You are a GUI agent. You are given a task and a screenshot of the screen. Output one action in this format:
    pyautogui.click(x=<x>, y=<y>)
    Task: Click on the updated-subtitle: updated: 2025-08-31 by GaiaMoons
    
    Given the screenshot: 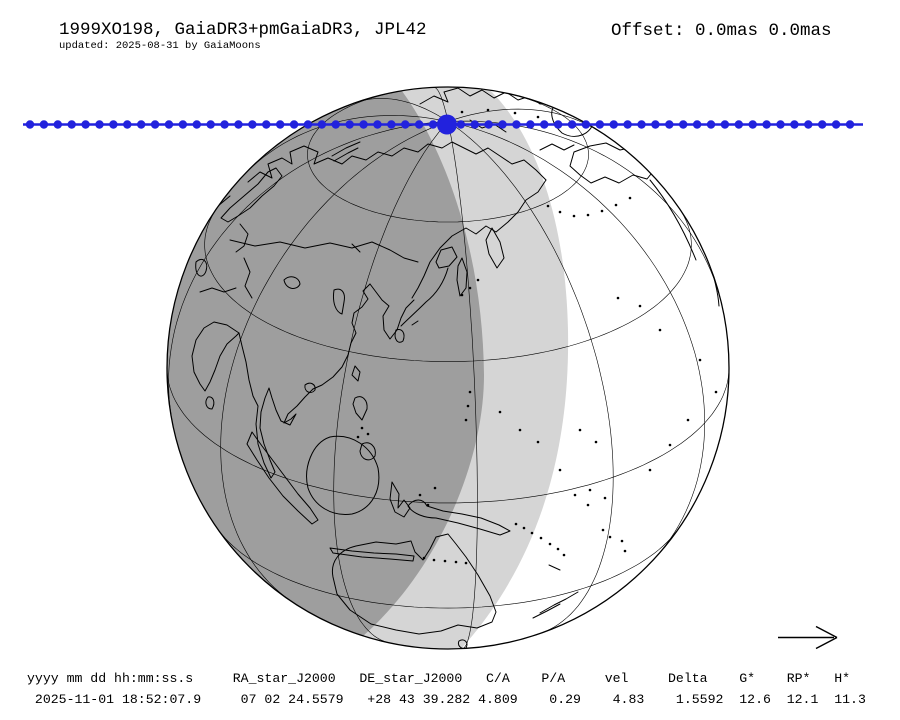 What is the action you would take?
    pyautogui.click(x=160, y=46)
    